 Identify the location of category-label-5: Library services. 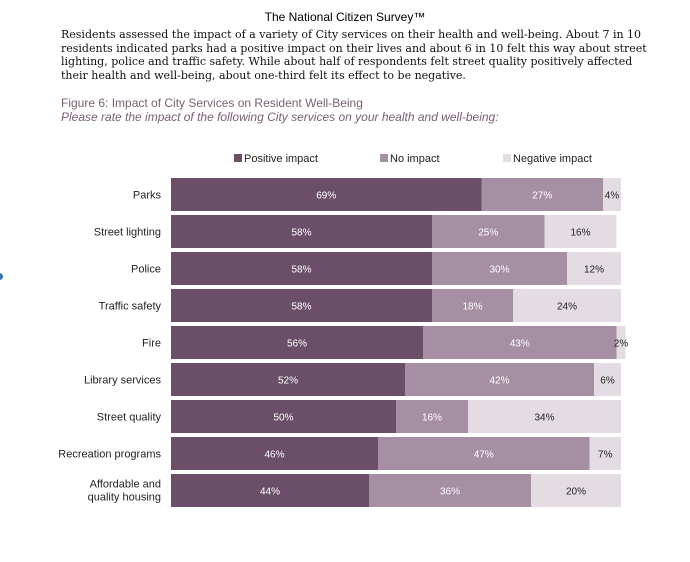
(123, 381).